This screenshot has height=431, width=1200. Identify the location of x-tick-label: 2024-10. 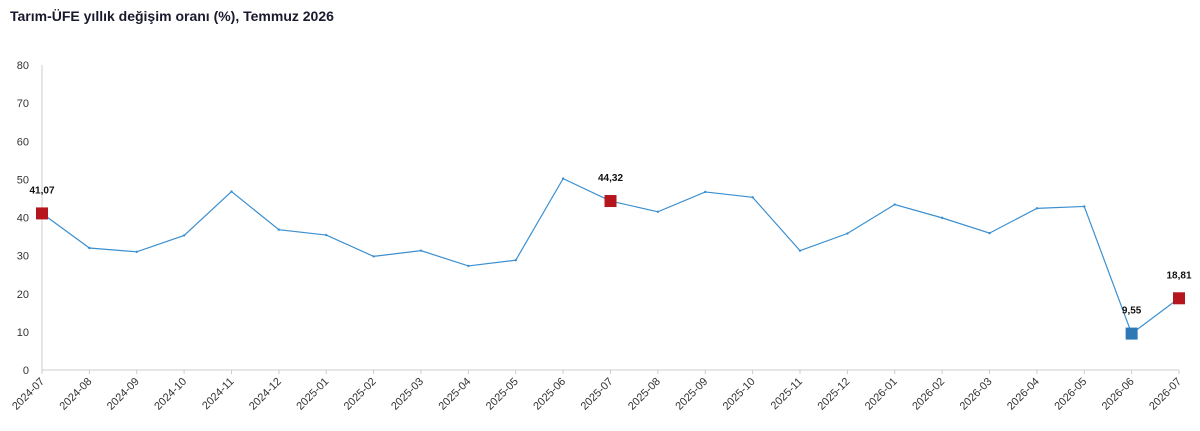
(170, 394).